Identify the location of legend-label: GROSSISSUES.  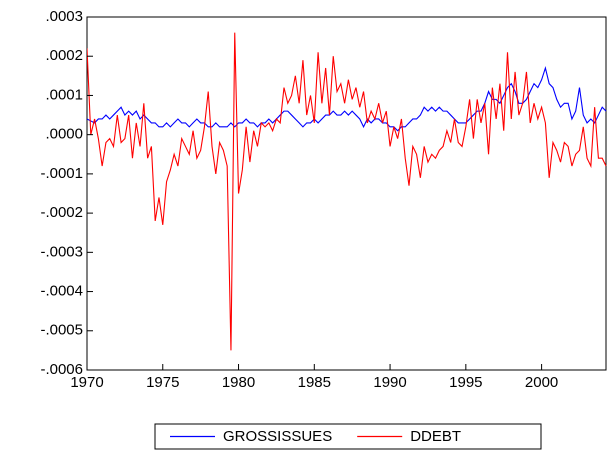
(277, 436).